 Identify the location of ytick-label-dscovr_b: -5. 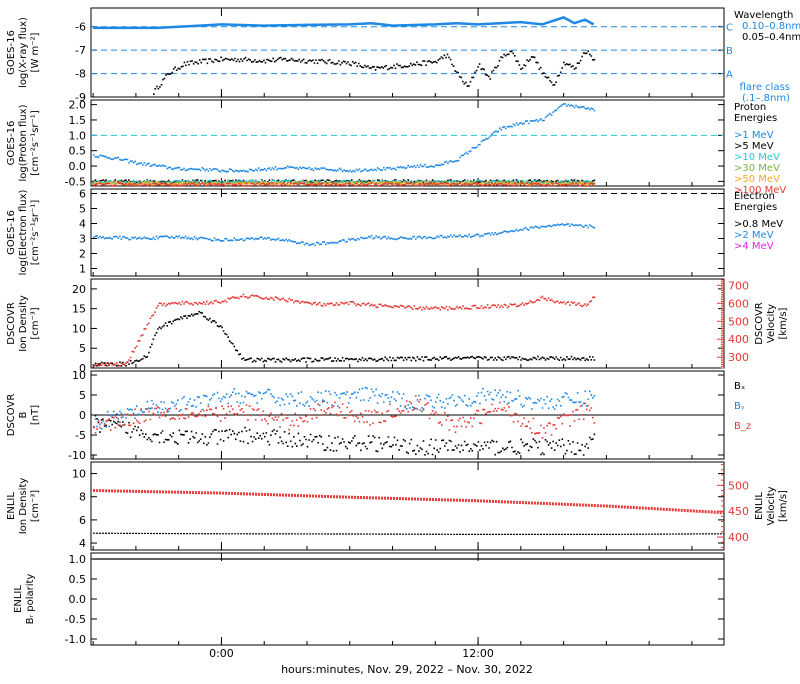
(80, 435).